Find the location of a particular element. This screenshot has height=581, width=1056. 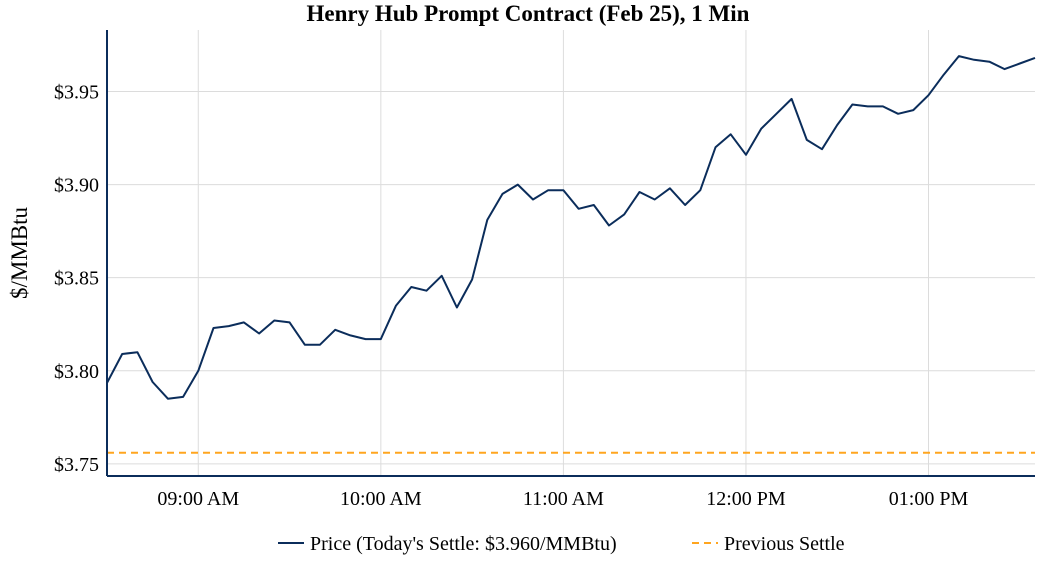

legend-price-label: Price (Today's Settle: $3.960/MMBtu) is located at coordinates (463, 544).